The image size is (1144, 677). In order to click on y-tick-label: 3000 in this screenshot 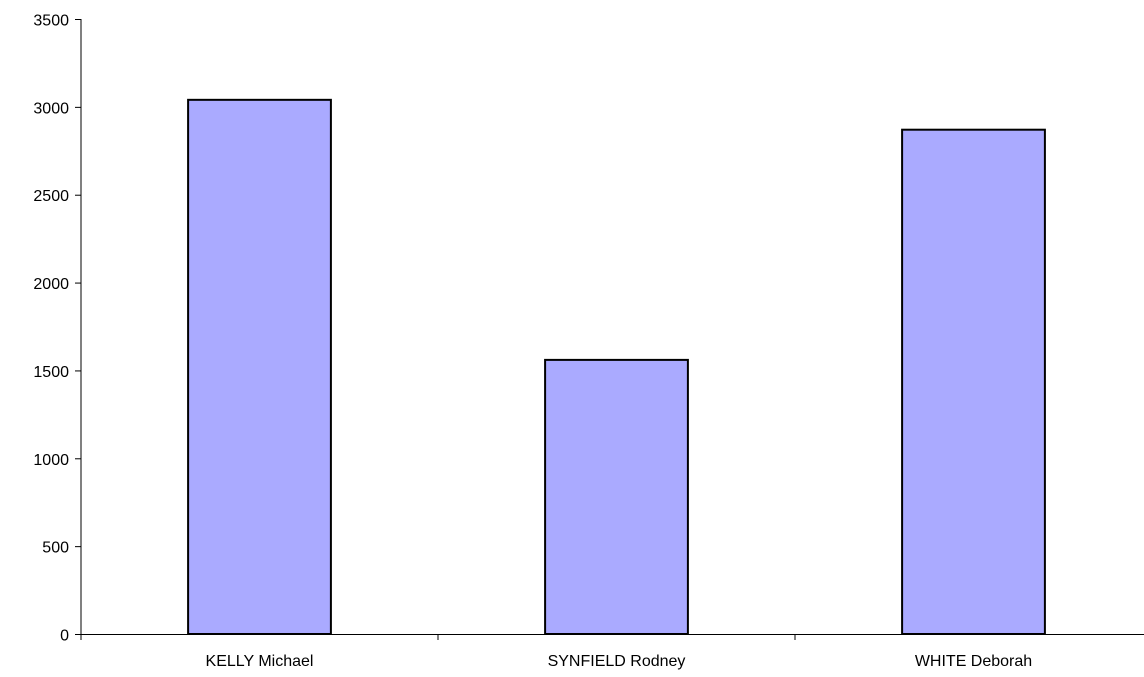, I will do `click(51, 108)`.